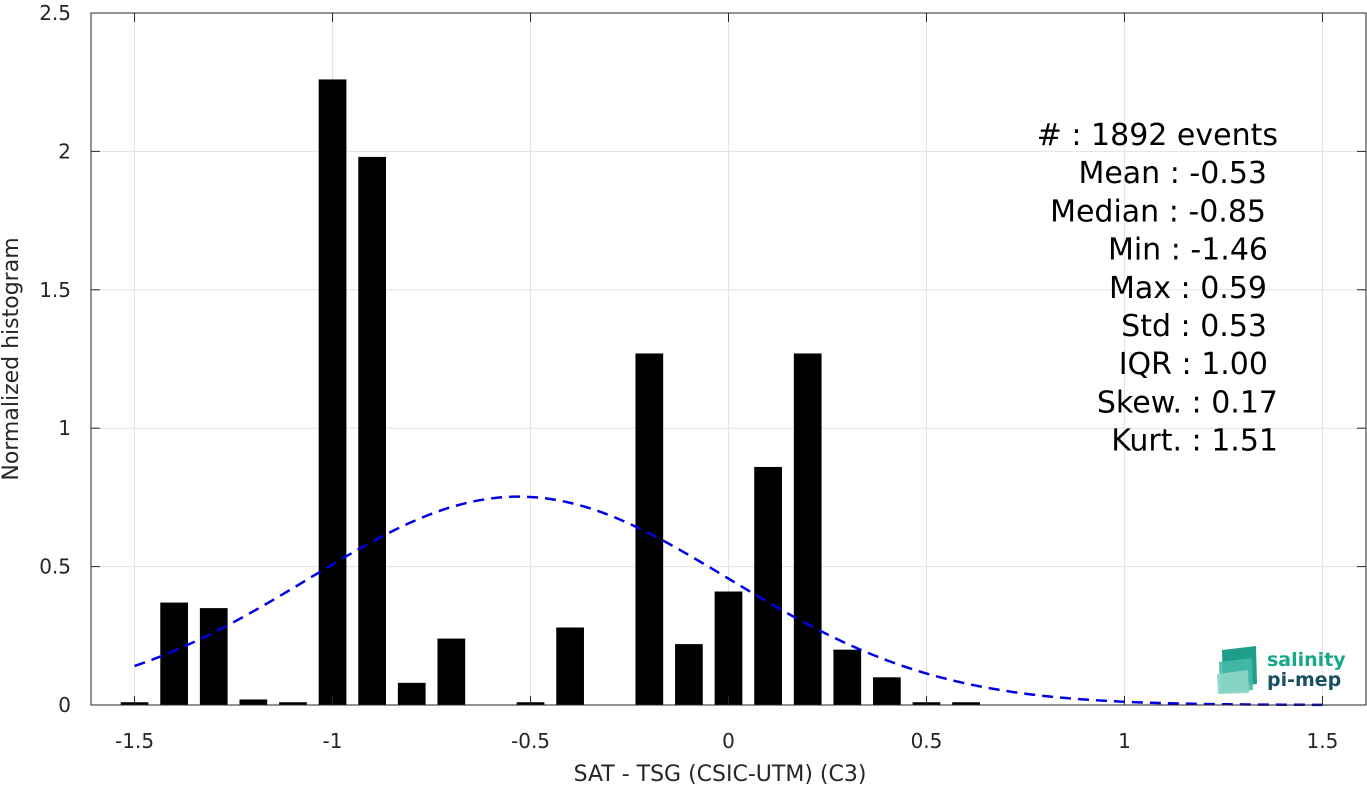  I want to click on x-tick-label: -1, so click(333, 741).